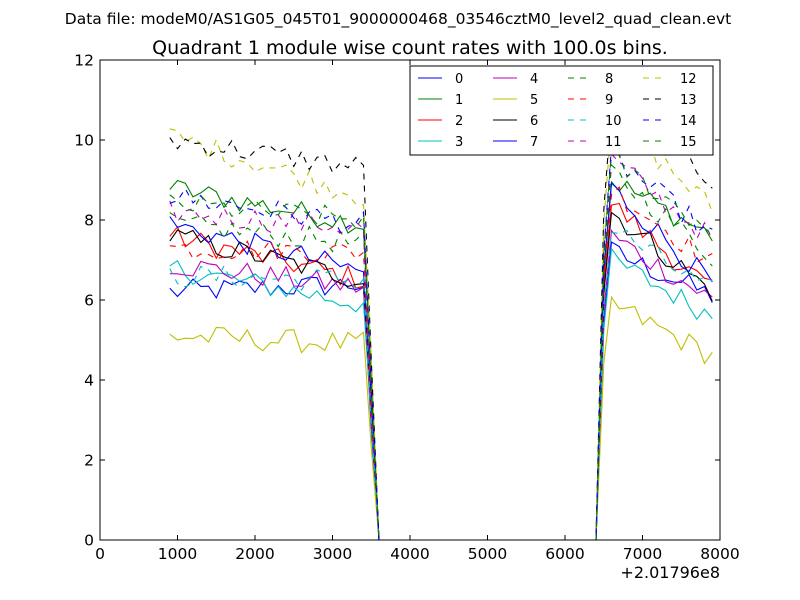  Describe the element at coordinates (564, 554) in the screenshot. I see `x-tick-label: 6000` at that location.